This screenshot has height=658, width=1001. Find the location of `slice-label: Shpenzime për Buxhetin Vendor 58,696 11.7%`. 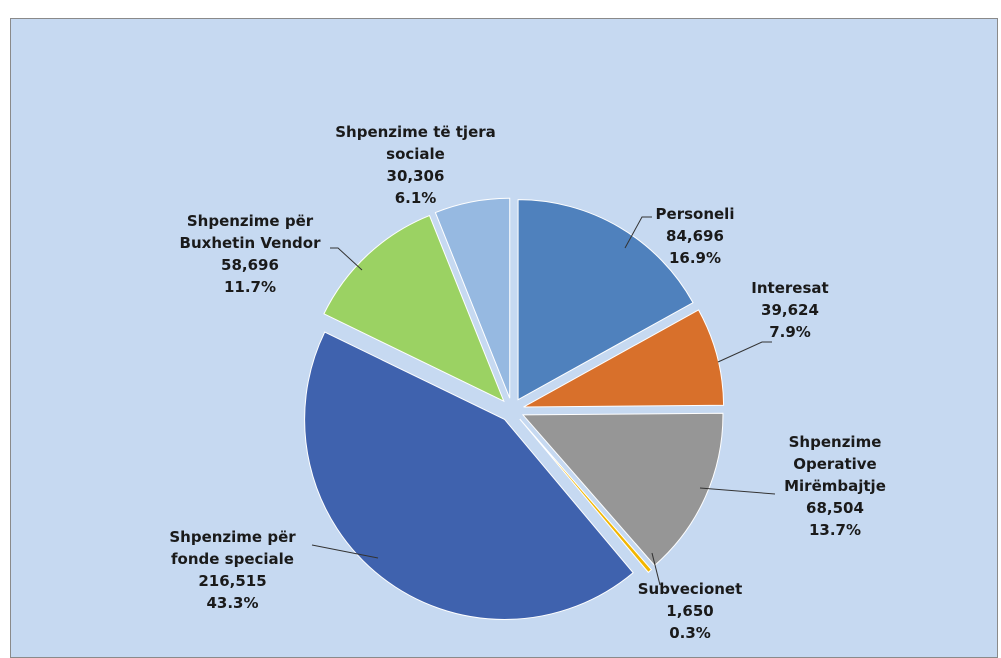

slice-label: Shpenzime për Buxhetin Vendor 58,696 11.7% is located at coordinates (250, 254).